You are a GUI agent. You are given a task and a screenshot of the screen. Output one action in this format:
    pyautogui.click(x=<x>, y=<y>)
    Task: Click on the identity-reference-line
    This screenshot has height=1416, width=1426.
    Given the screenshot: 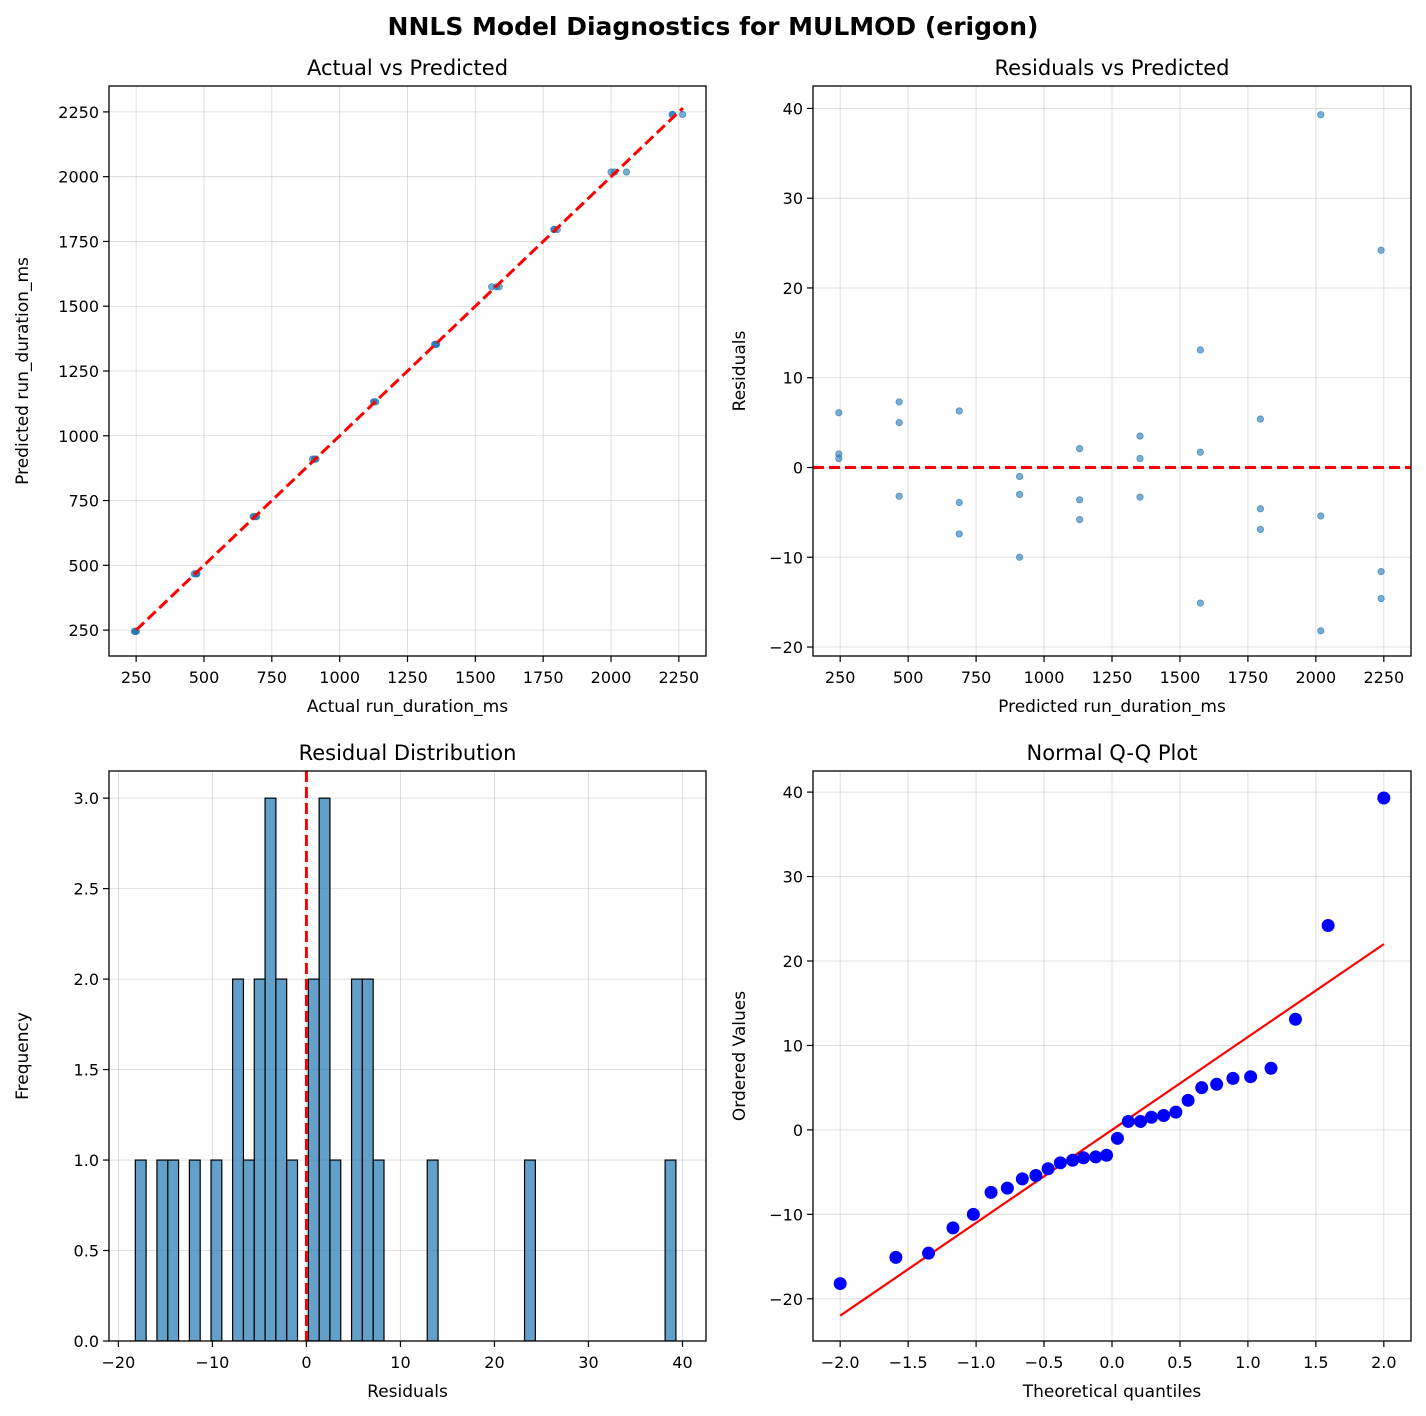 What is the action you would take?
    pyautogui.click(x=409, y=369)
    